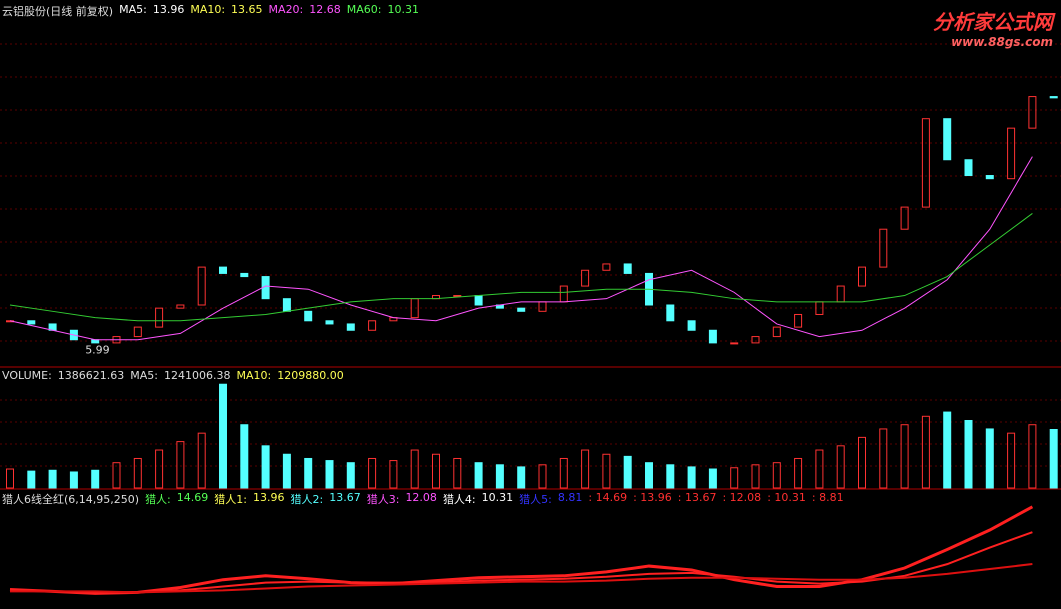  What do you see at coordinates (97, 350) in the screenshot?
I see `min-price-label: 5.99` at bounding box center [97, 350].